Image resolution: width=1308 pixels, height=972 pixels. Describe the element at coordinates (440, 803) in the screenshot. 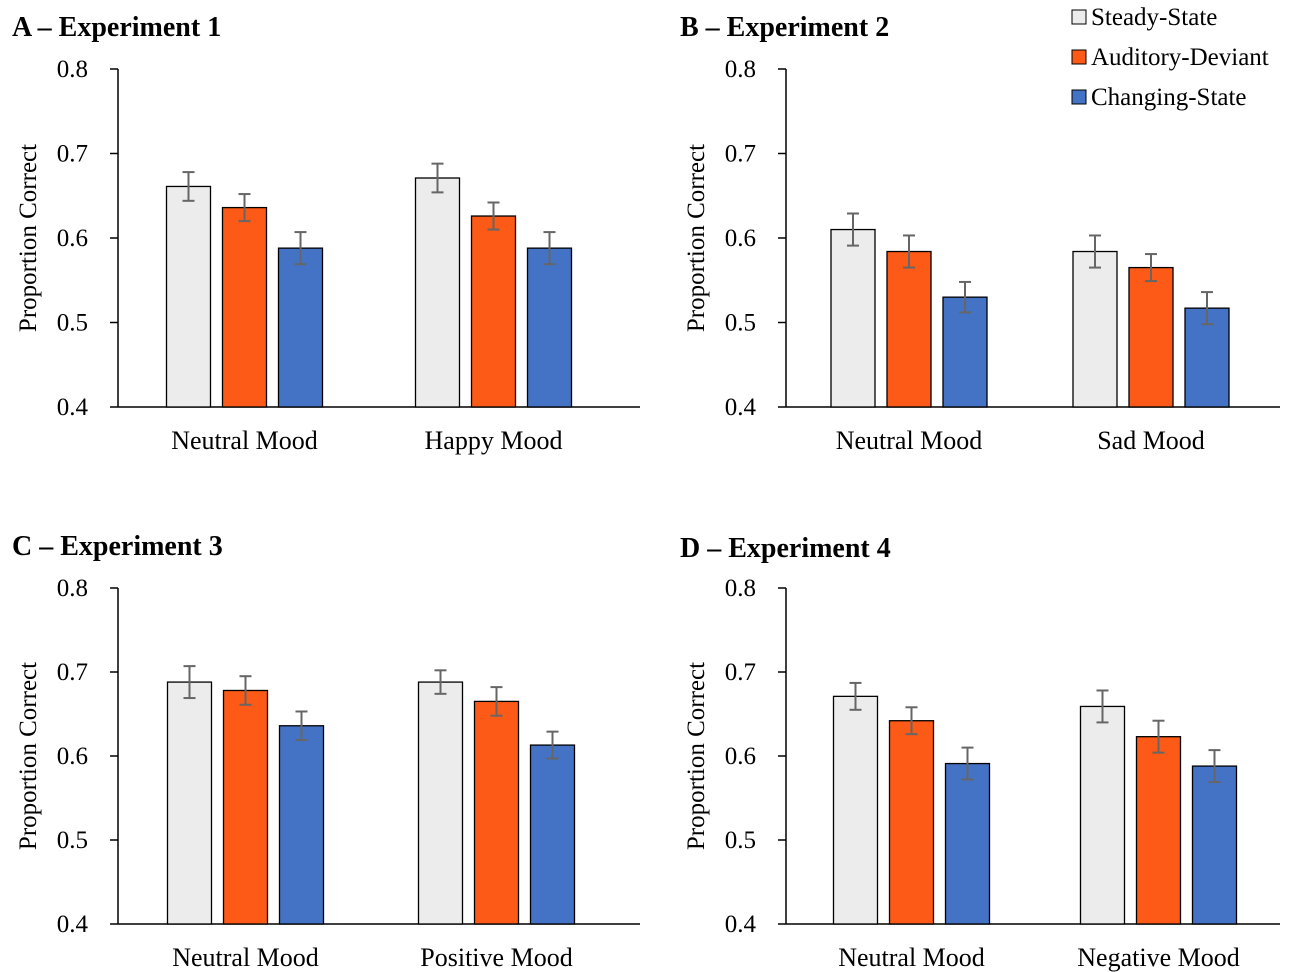

I see `bar-steady-state-positive-mood` at that location.